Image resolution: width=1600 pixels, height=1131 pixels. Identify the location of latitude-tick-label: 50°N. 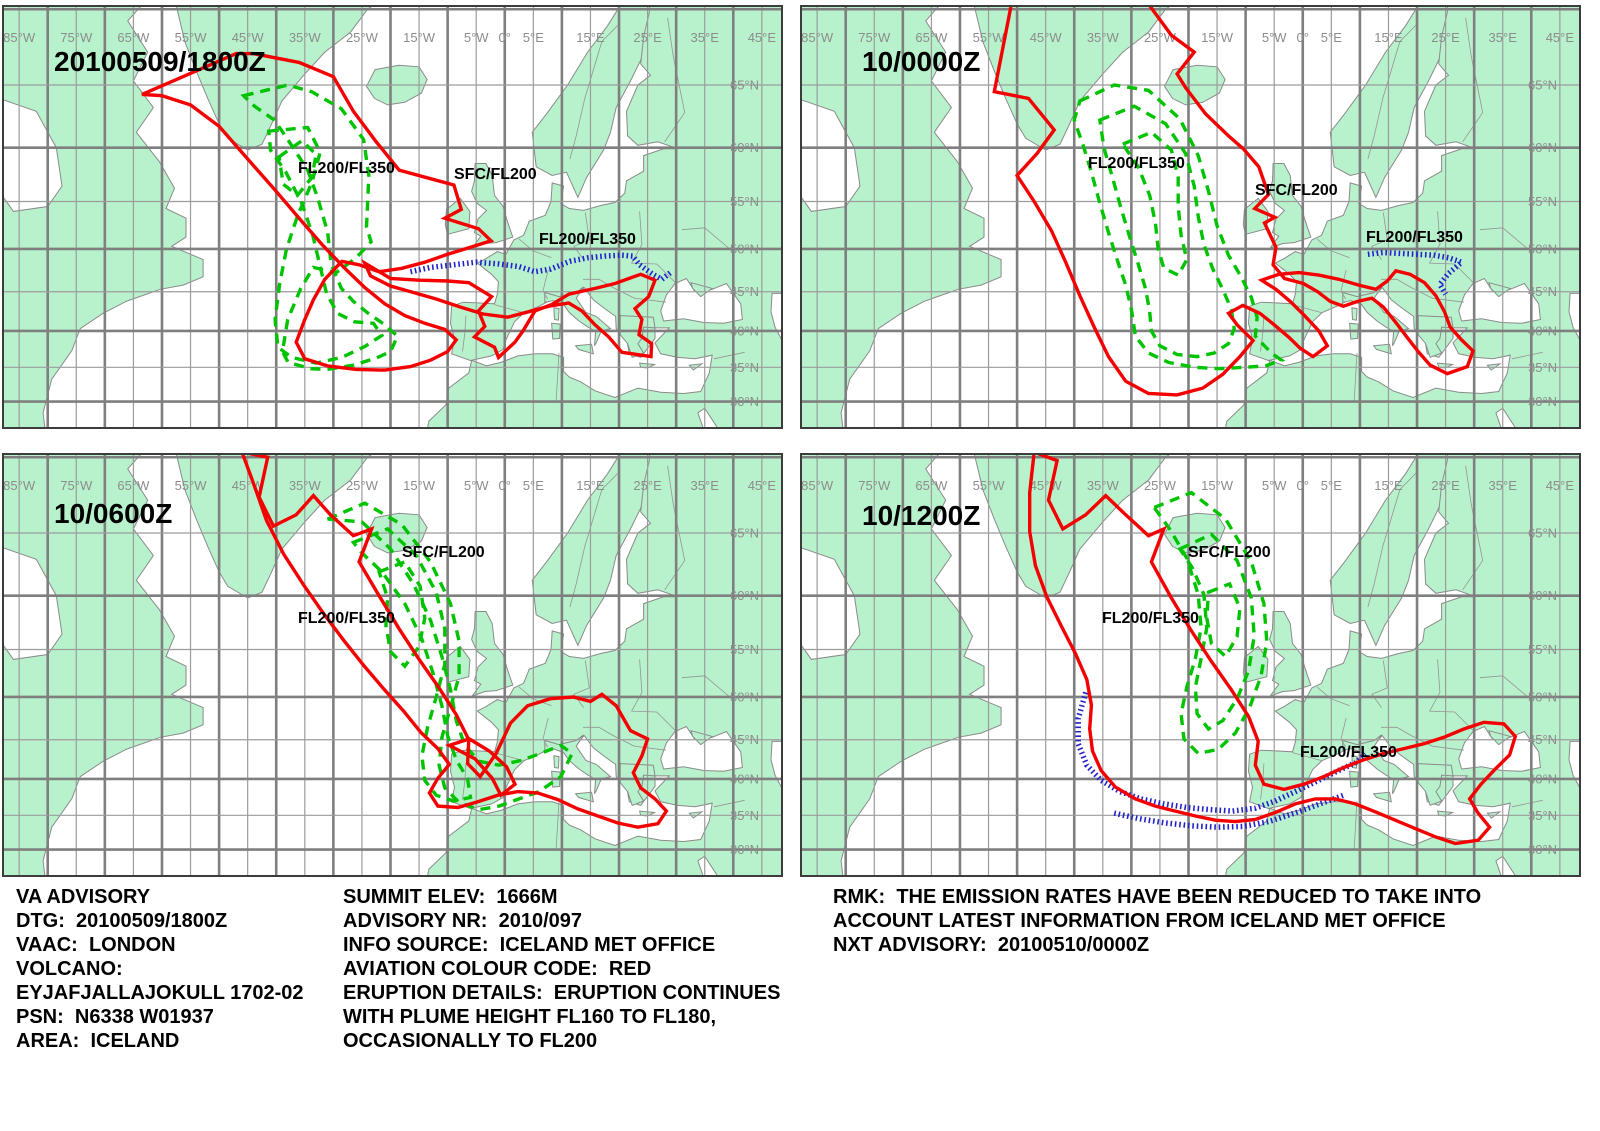
(744, 696).